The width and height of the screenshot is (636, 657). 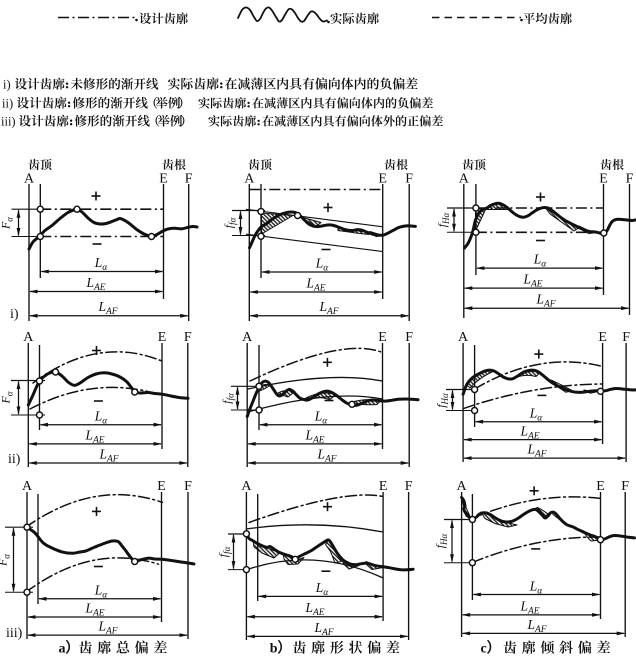 I want to click on svg-text: a）, so click(x=69, y=649).